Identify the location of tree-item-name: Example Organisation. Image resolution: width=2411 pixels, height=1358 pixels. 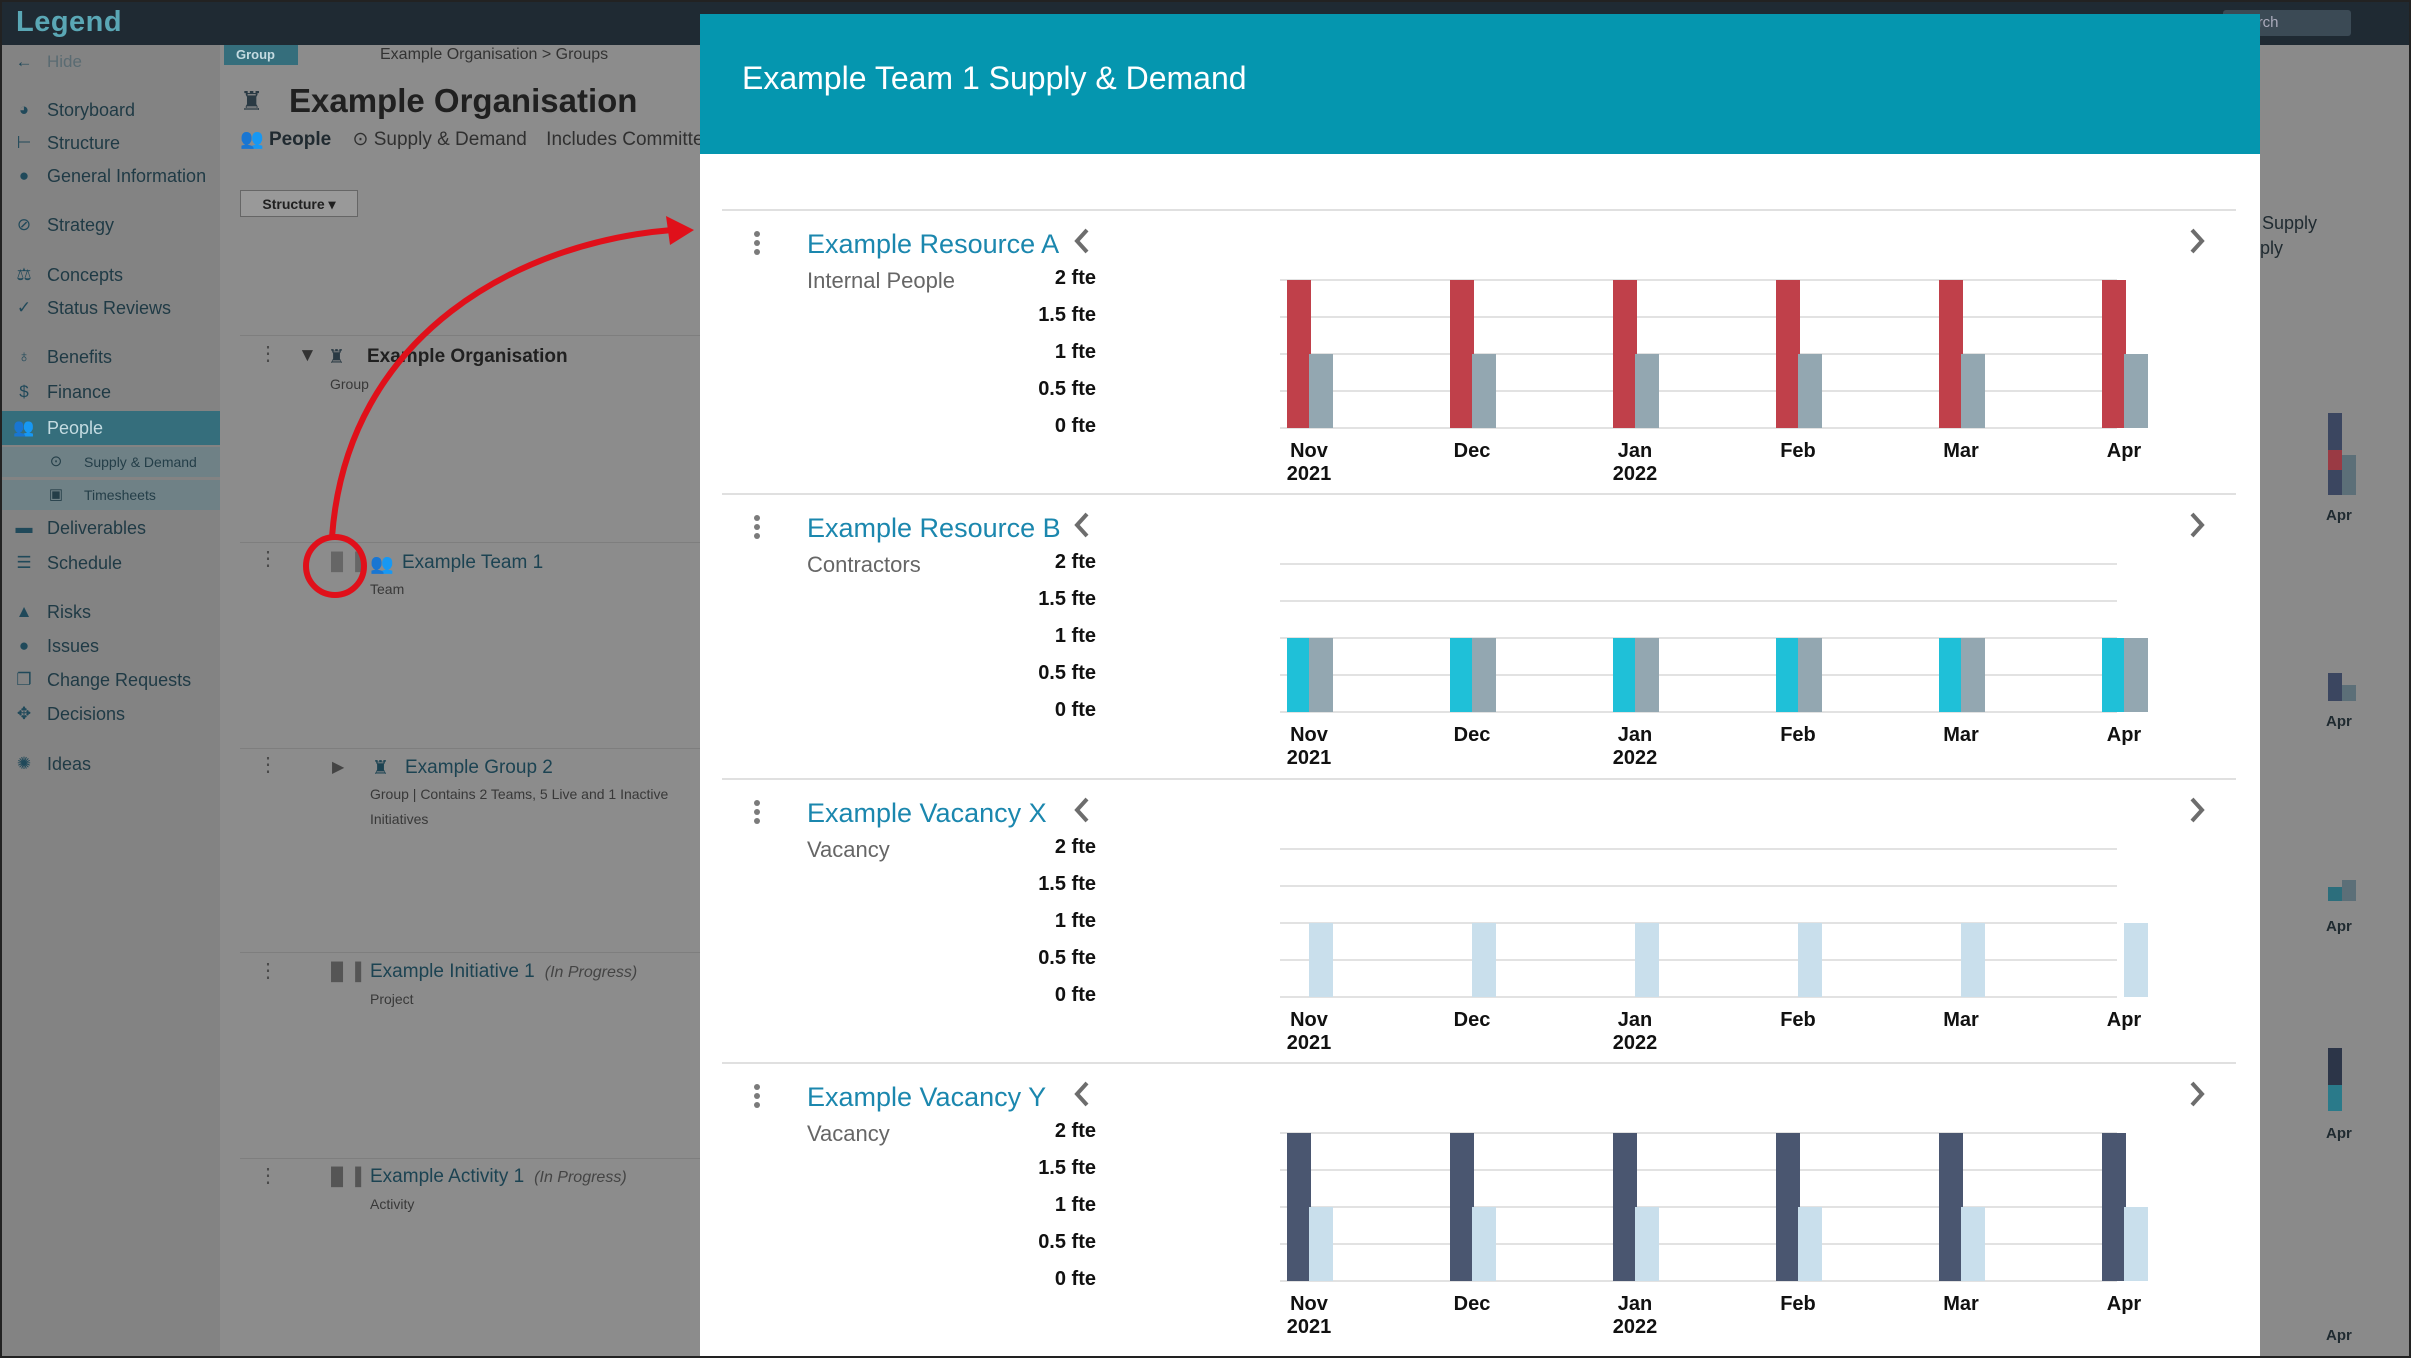
(467, 356).